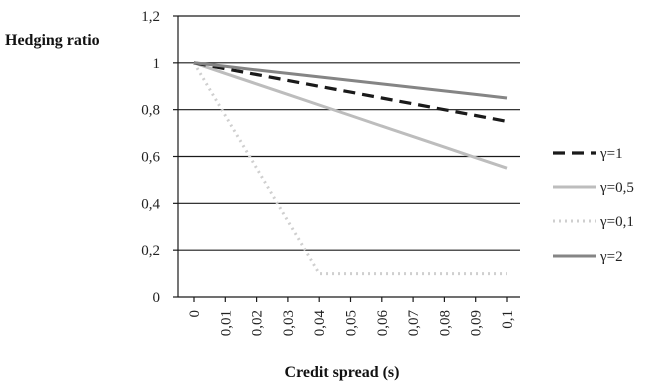  Describe the element at coordinates (616, 222) in the screenshot. I see `legend-label: γ=0,1` at that location.